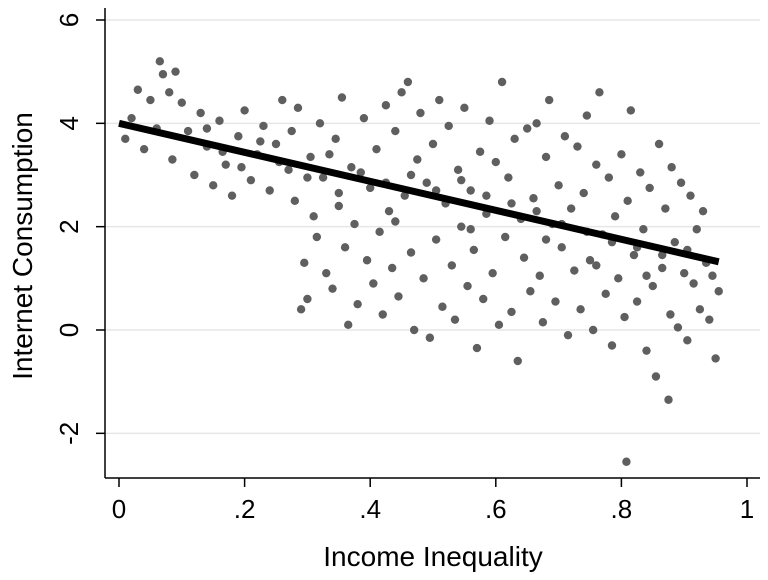 This screenshot has width=768, height=580. Describe the element at coordinates (69, 330) in the screenshot. I see `y-tick-label: 0` at that location.